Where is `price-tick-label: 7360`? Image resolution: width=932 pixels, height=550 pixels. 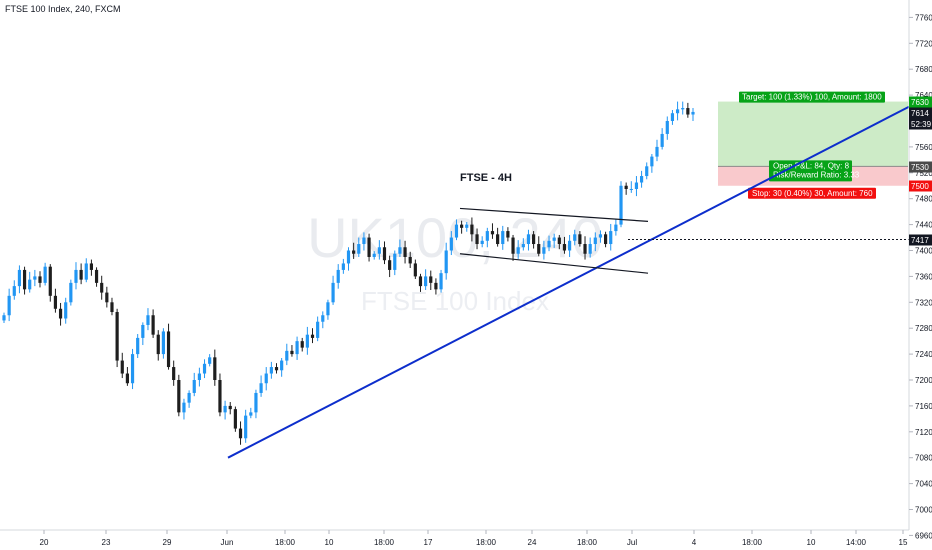 price-tick-label: 7360 is located at coordinates (923, 276).